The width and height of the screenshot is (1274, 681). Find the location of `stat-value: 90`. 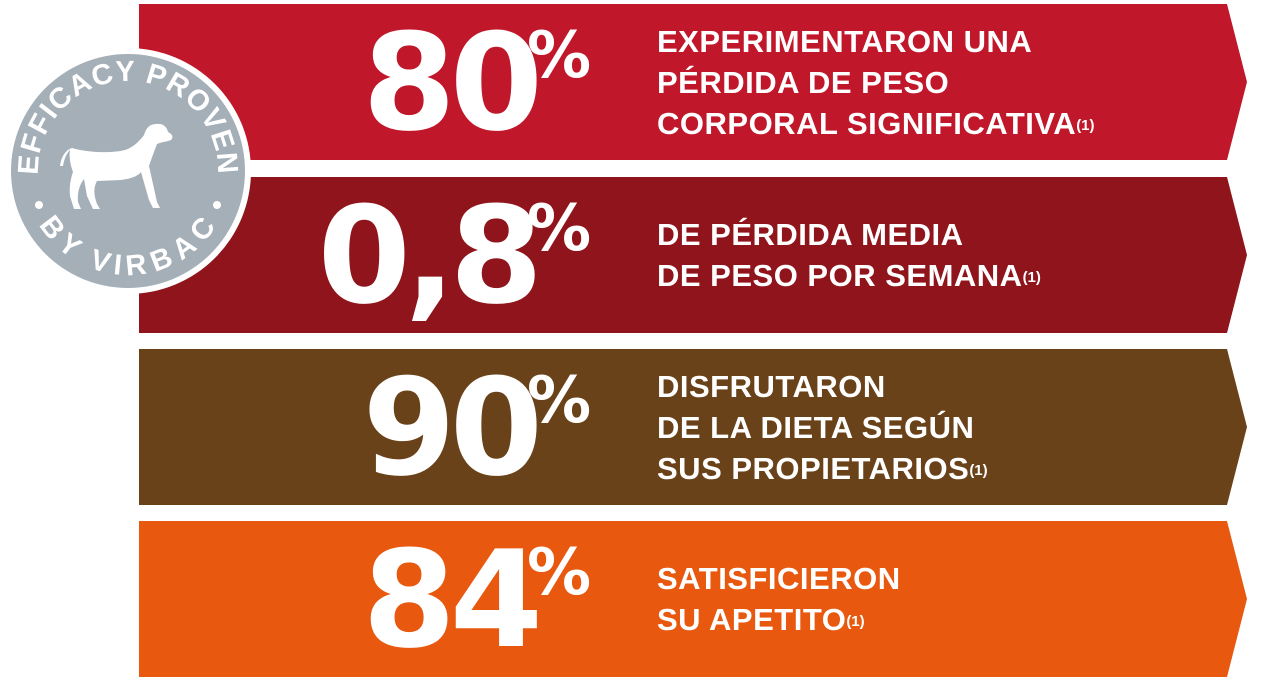

stat-value: 90 is located at coordinates (453, 428).